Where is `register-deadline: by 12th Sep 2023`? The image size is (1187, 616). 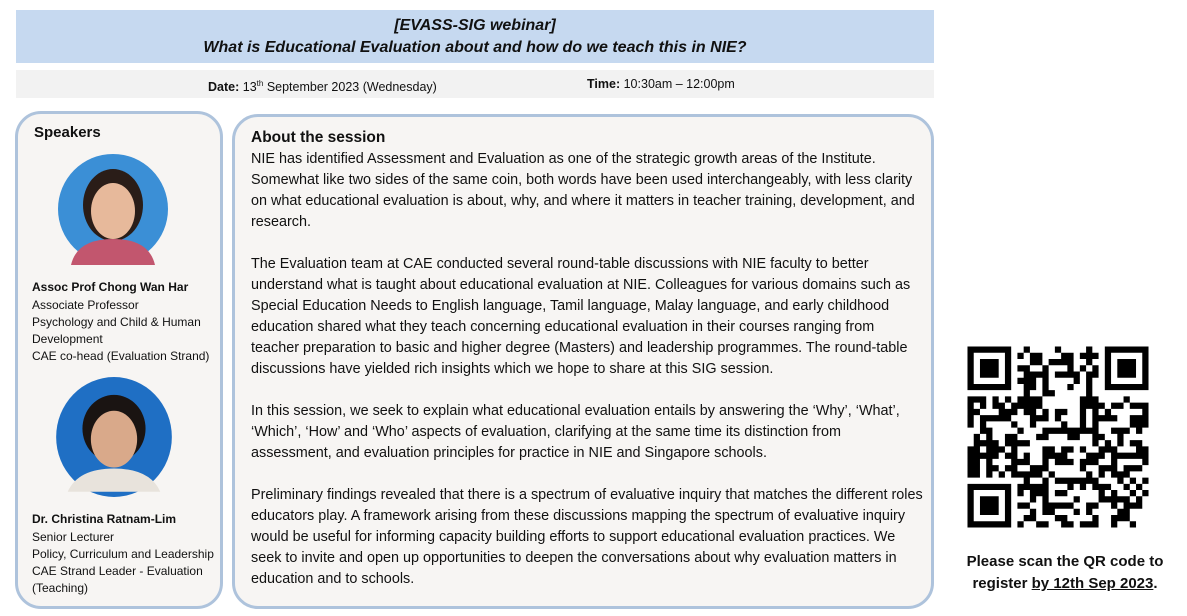 register-deadline: by 12th Sep 2023 is located at coordinates (1092, 583).